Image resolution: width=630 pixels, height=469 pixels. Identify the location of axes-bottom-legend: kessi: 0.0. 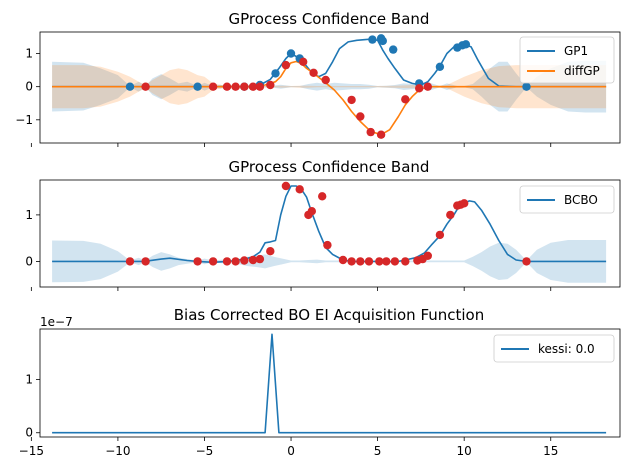
(554, 348).